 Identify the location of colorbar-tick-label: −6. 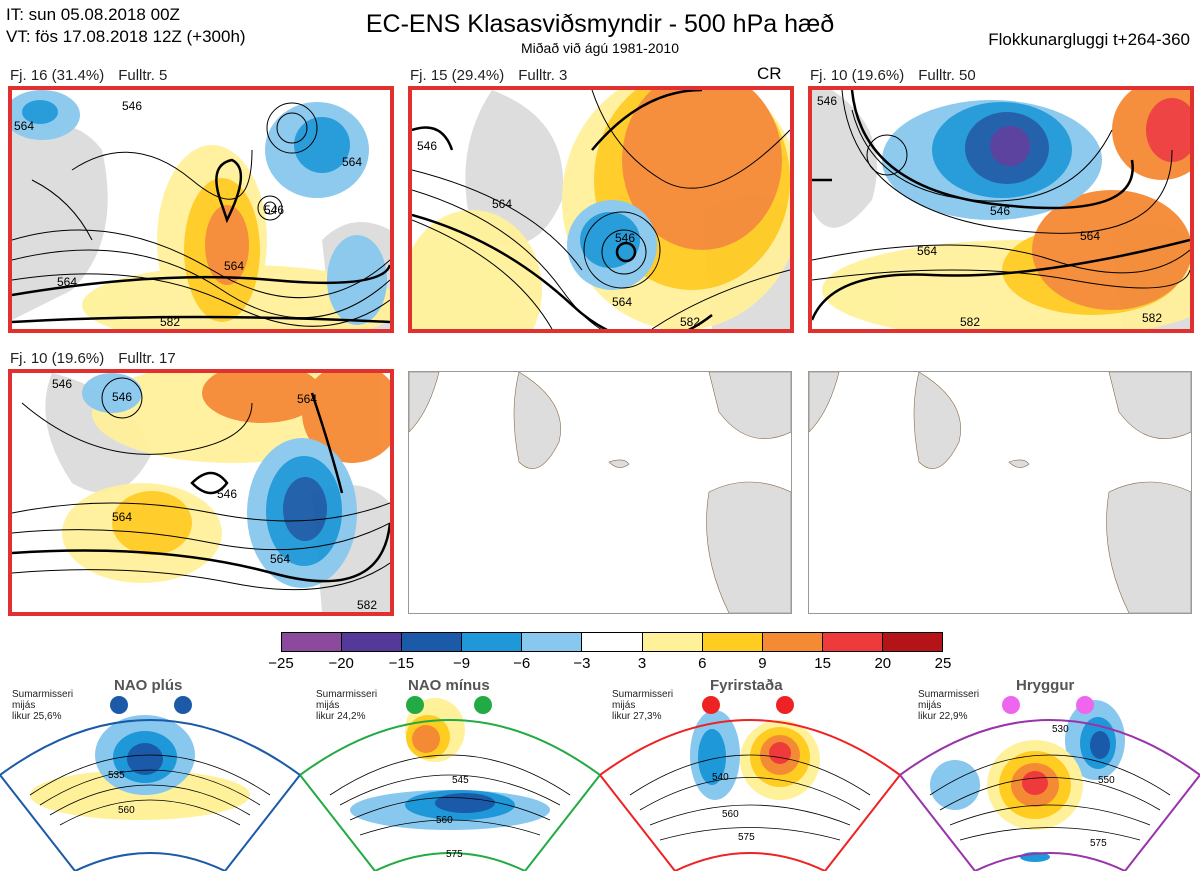
(522, 663).